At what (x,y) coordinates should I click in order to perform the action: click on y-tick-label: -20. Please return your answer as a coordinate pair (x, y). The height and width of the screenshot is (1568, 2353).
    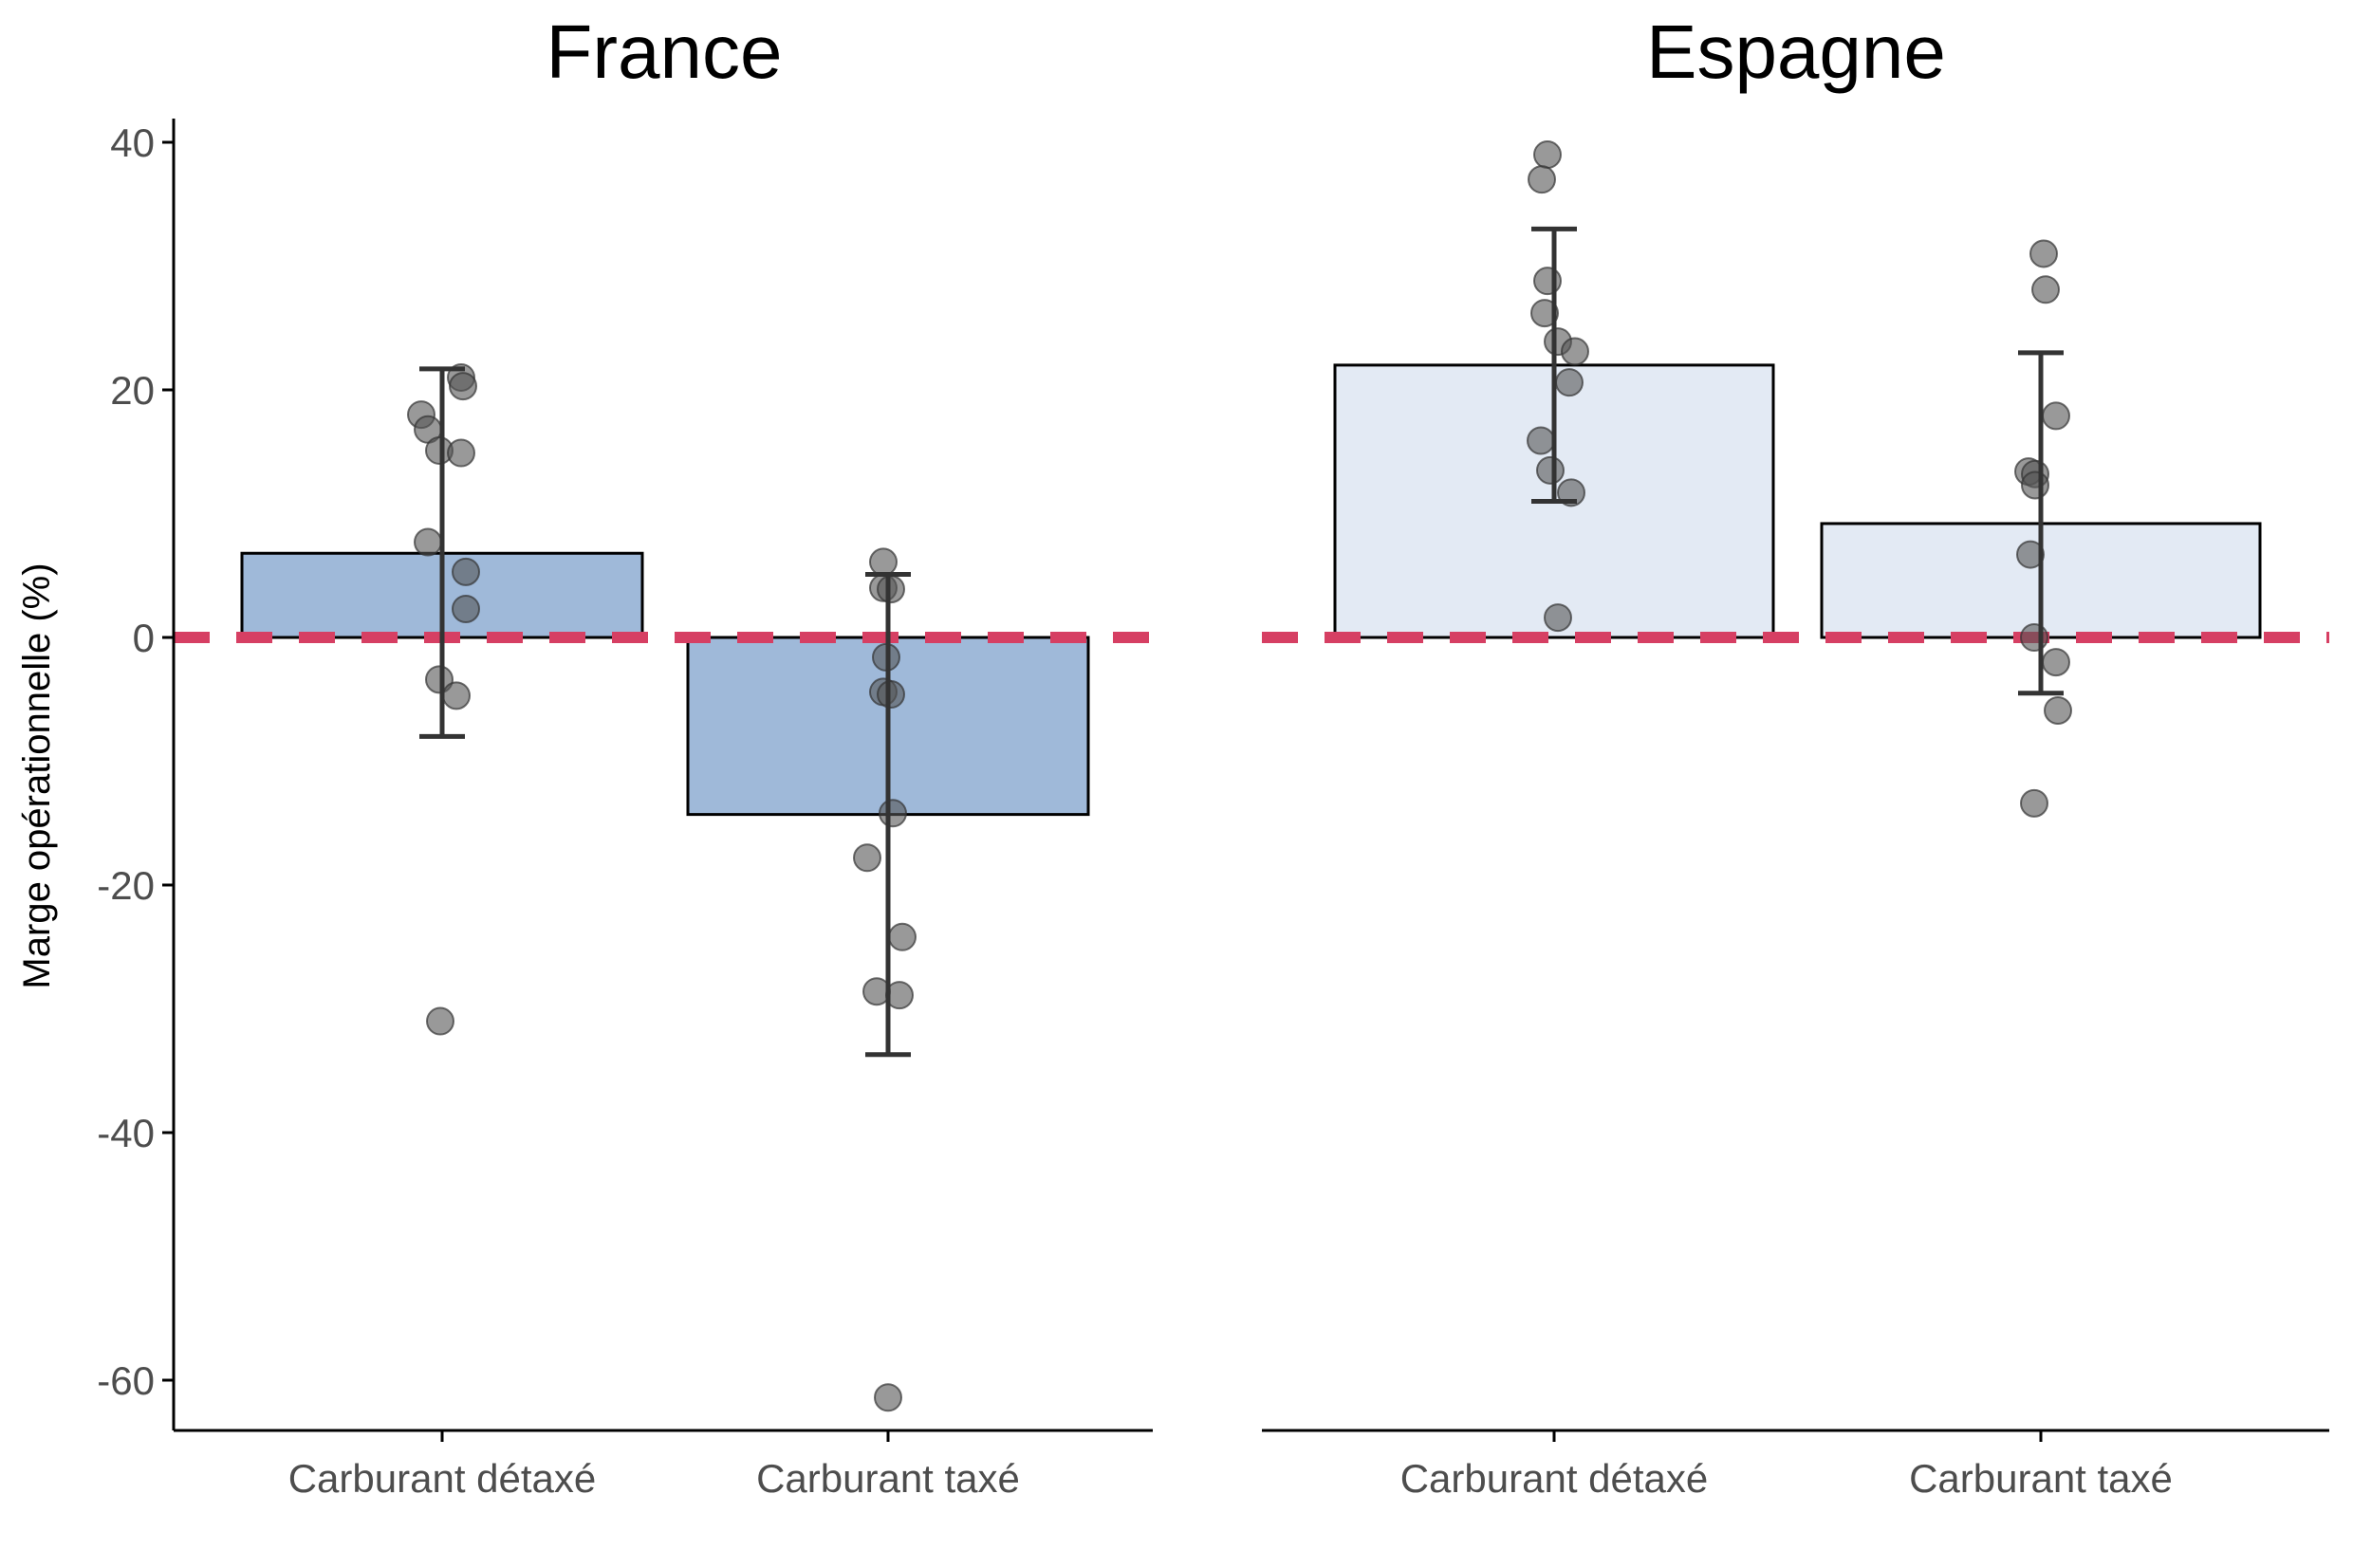
    Looking at the image, I should click on (126, 886).